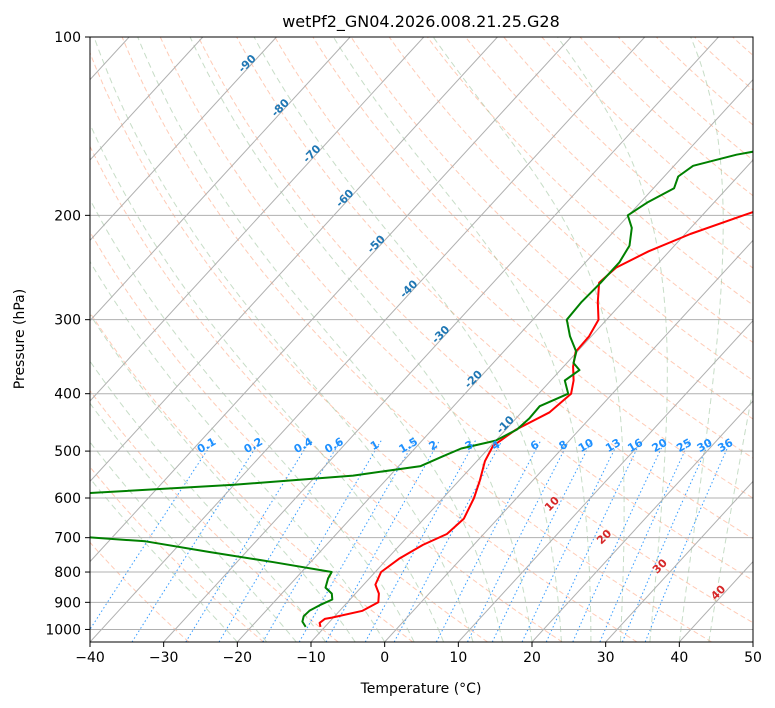 This screenshot has width=775, height=708. What do you see at coordinates (660, 445) in the screenshot?
I see `mixing-ratio-label: 20` at bounding box center [660, 445].